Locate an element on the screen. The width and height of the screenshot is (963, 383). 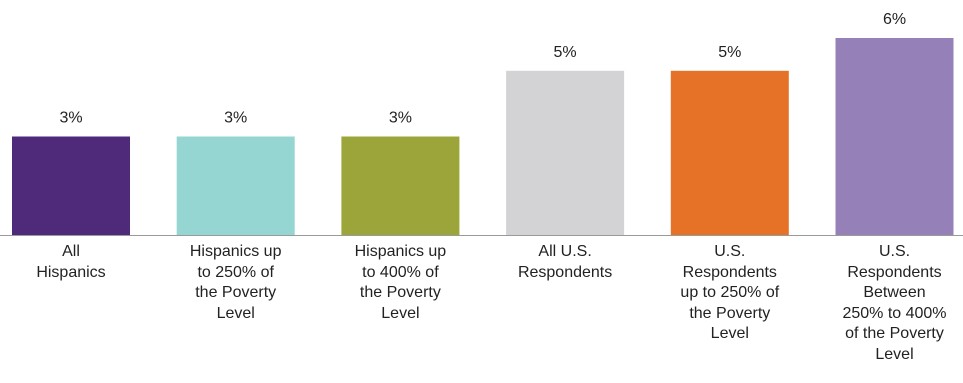
category-label: All Hispanics is located at coordinates (75, 262).